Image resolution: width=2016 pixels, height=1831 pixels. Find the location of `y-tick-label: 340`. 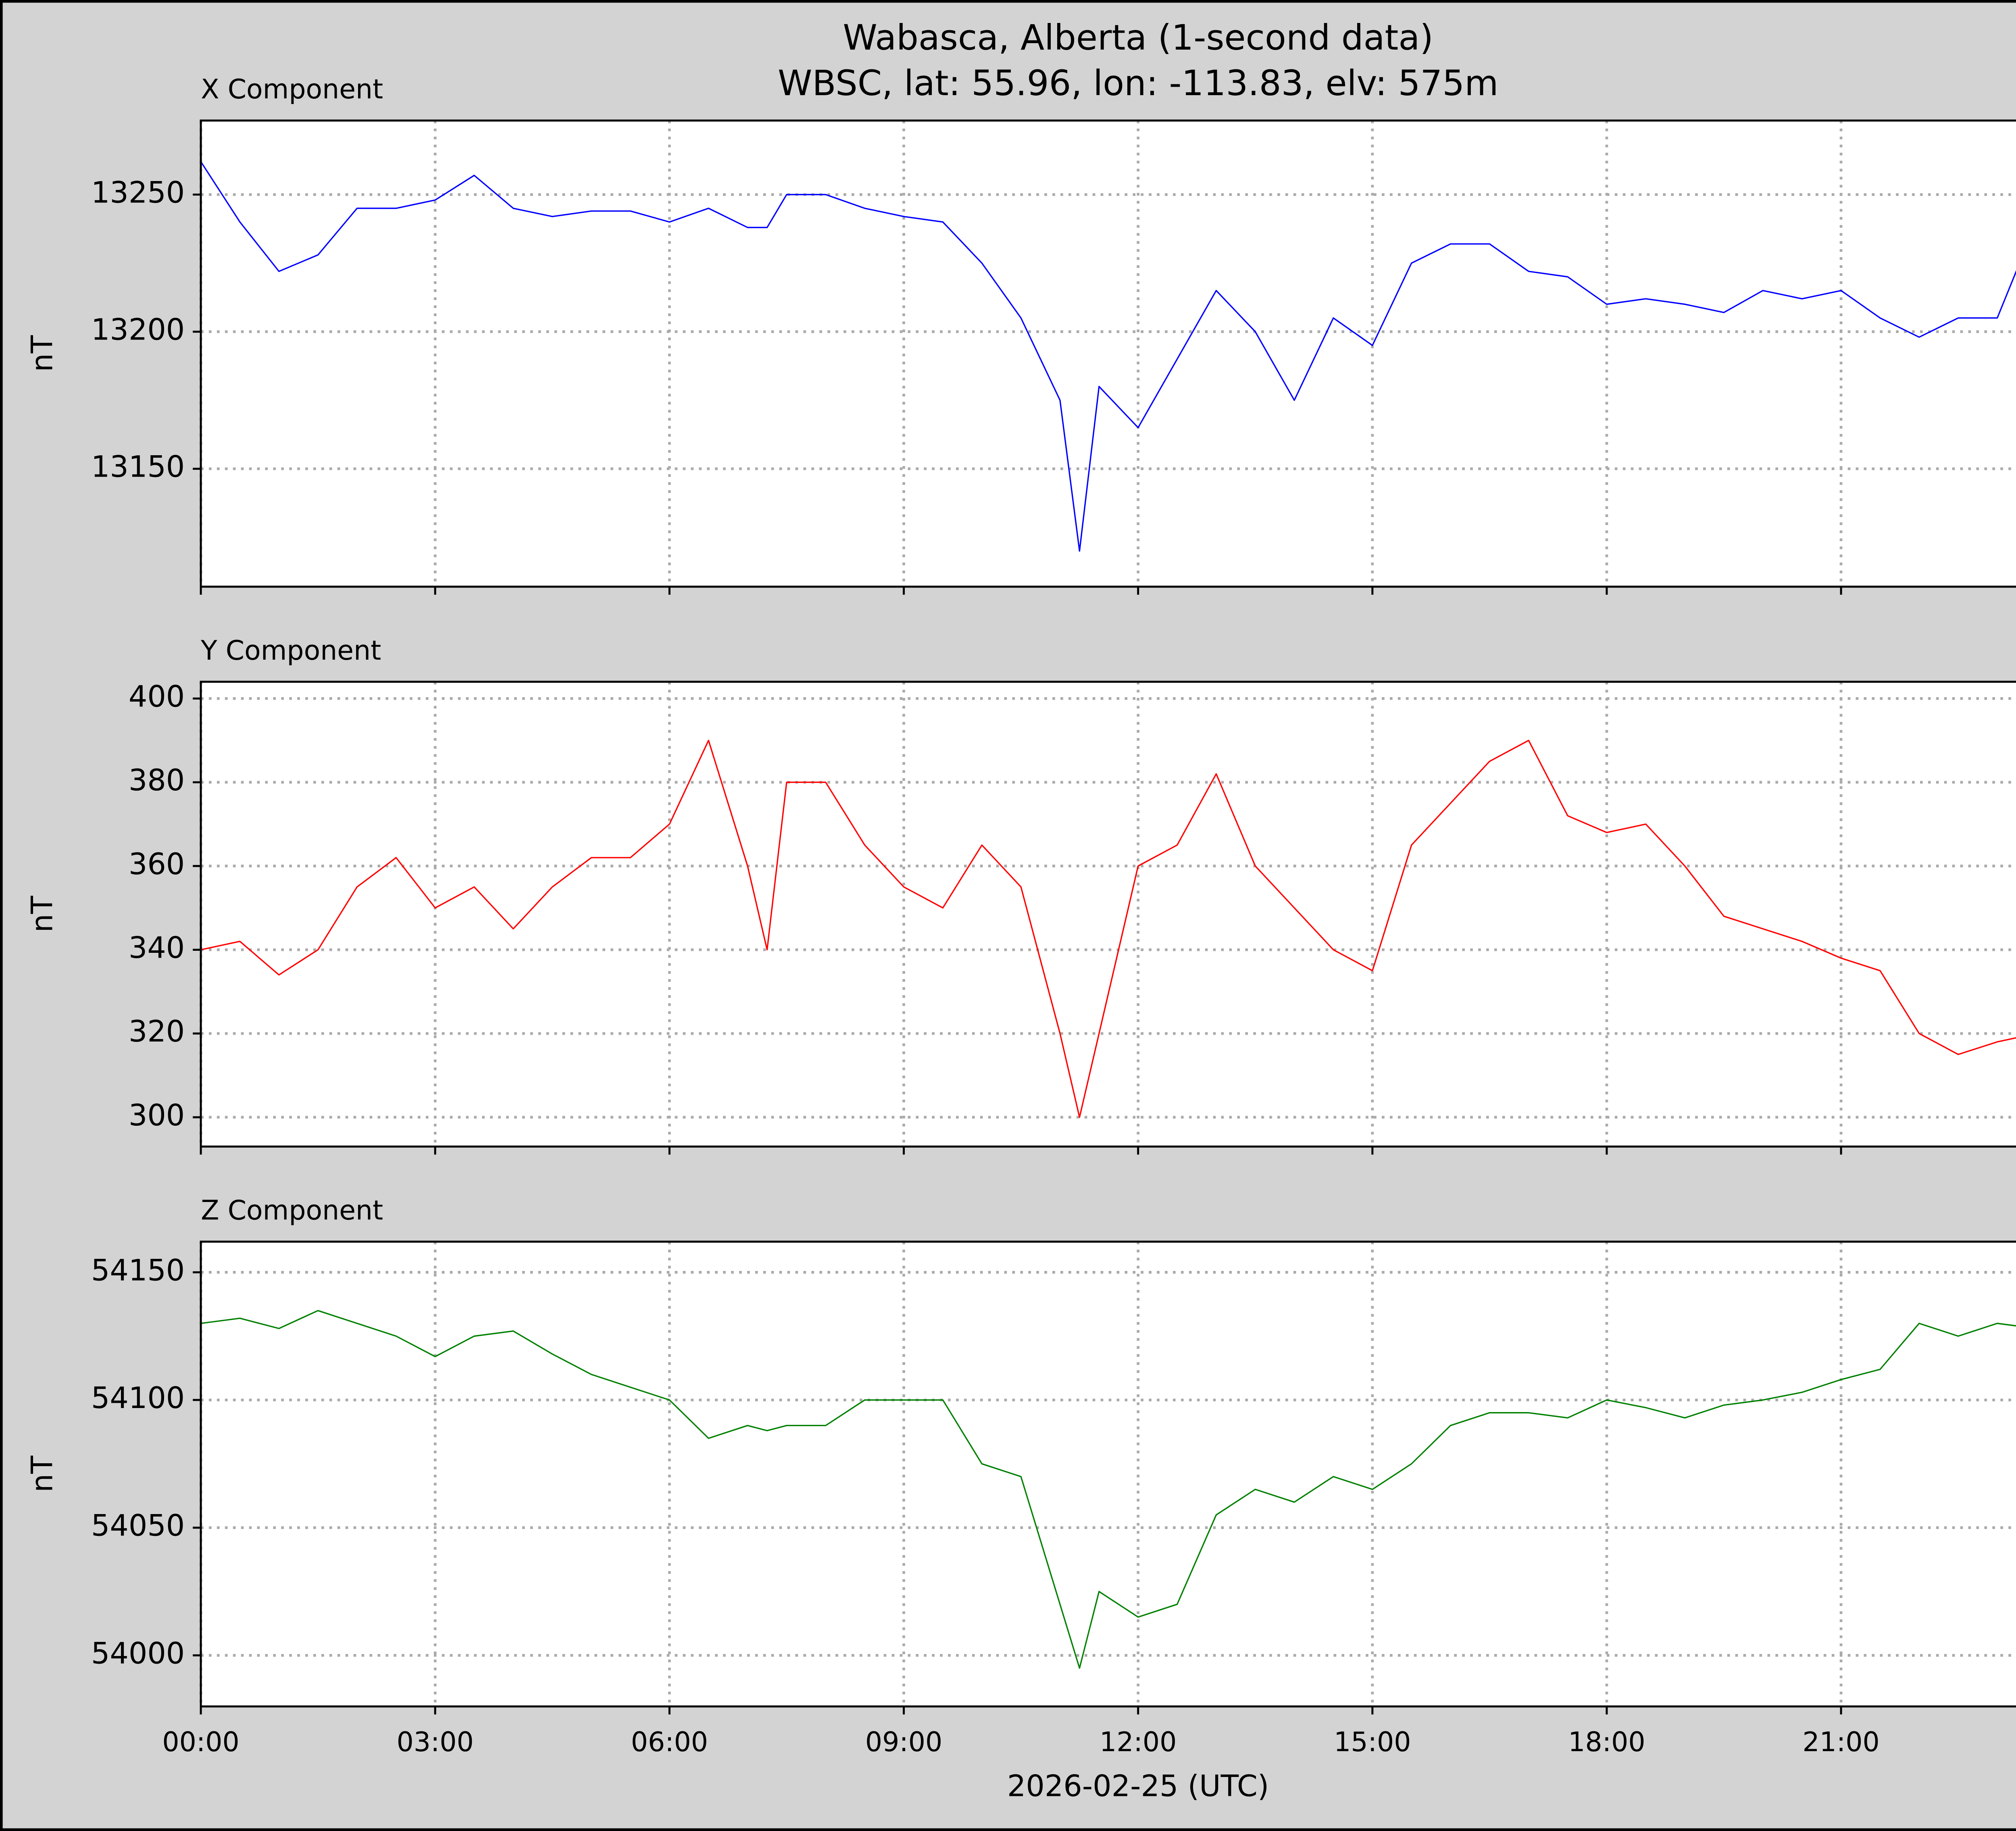

y-tick-label: 340 is located at coordinates (157, 948).